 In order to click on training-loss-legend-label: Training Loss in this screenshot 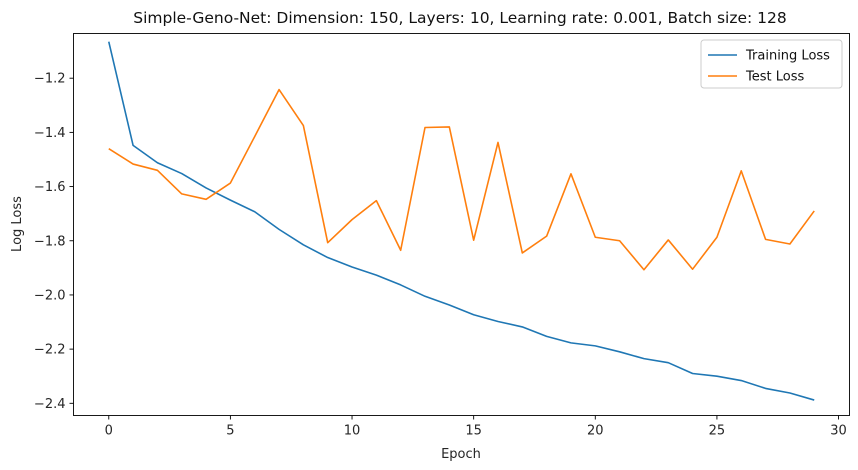, I will do `click(787, 56)`.